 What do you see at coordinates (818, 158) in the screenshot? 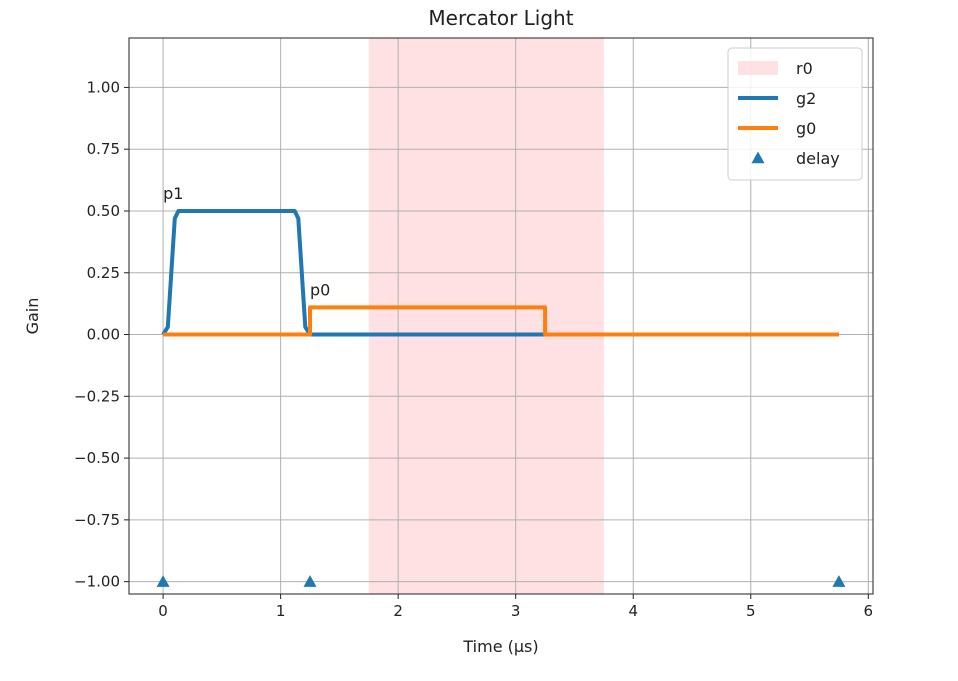
I see `legend-label-delay: delay` at bounding box center [818, 158].